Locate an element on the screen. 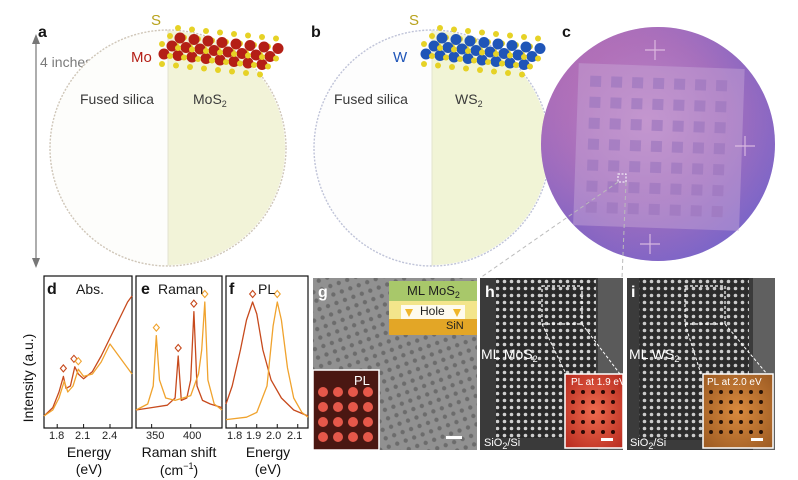 This screenshot has height=480, width=798. panel-letter-f: f is located at coordinates (232, 289).